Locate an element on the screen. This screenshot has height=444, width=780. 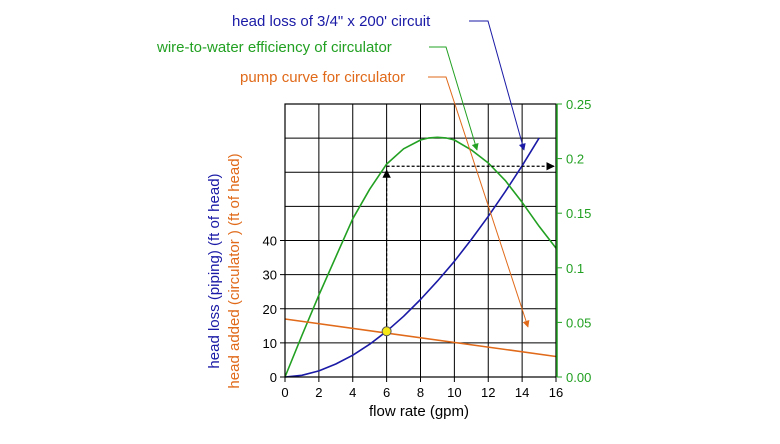
y-right-tick-label: 0.25 is located at coordinates (578, 104).